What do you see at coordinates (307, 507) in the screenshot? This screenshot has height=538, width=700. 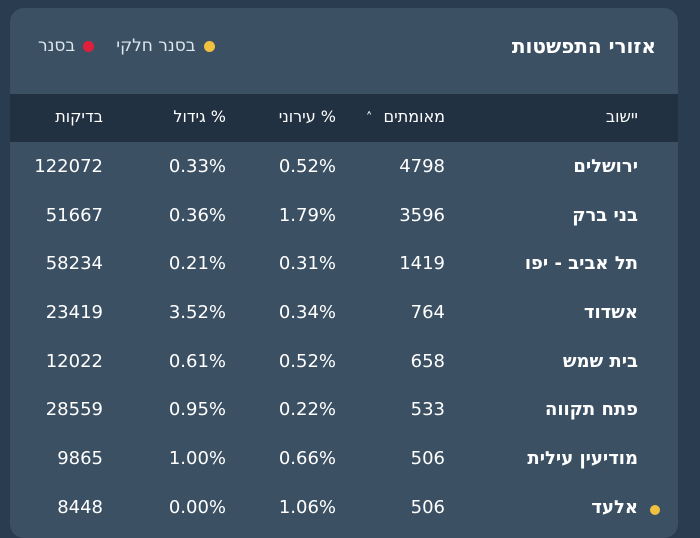 I see `cell-urban: 1.06%` at bounding box center [307, 507].